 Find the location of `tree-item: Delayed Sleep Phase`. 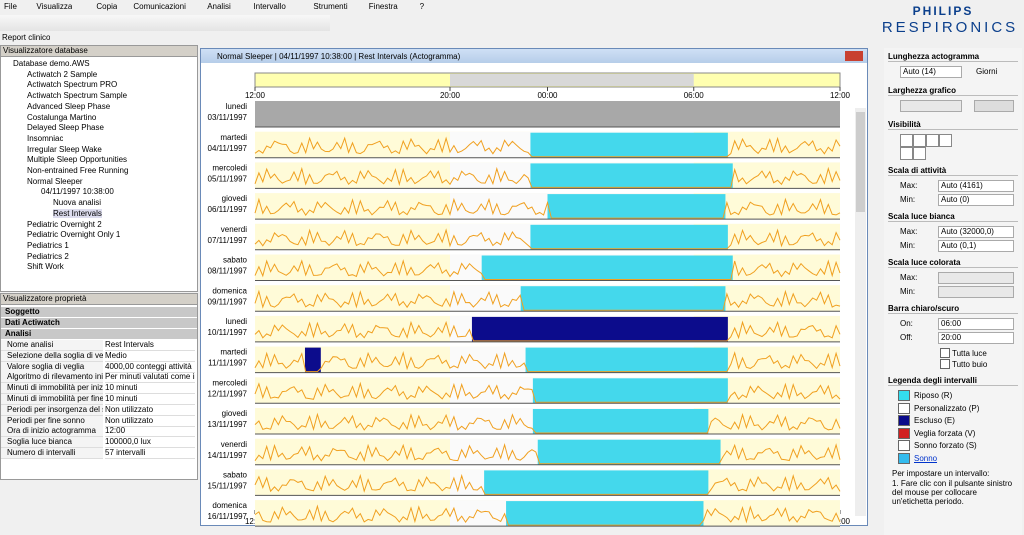

tree-item: Delayed Sleep Phase is located at coordinates (65, 128).